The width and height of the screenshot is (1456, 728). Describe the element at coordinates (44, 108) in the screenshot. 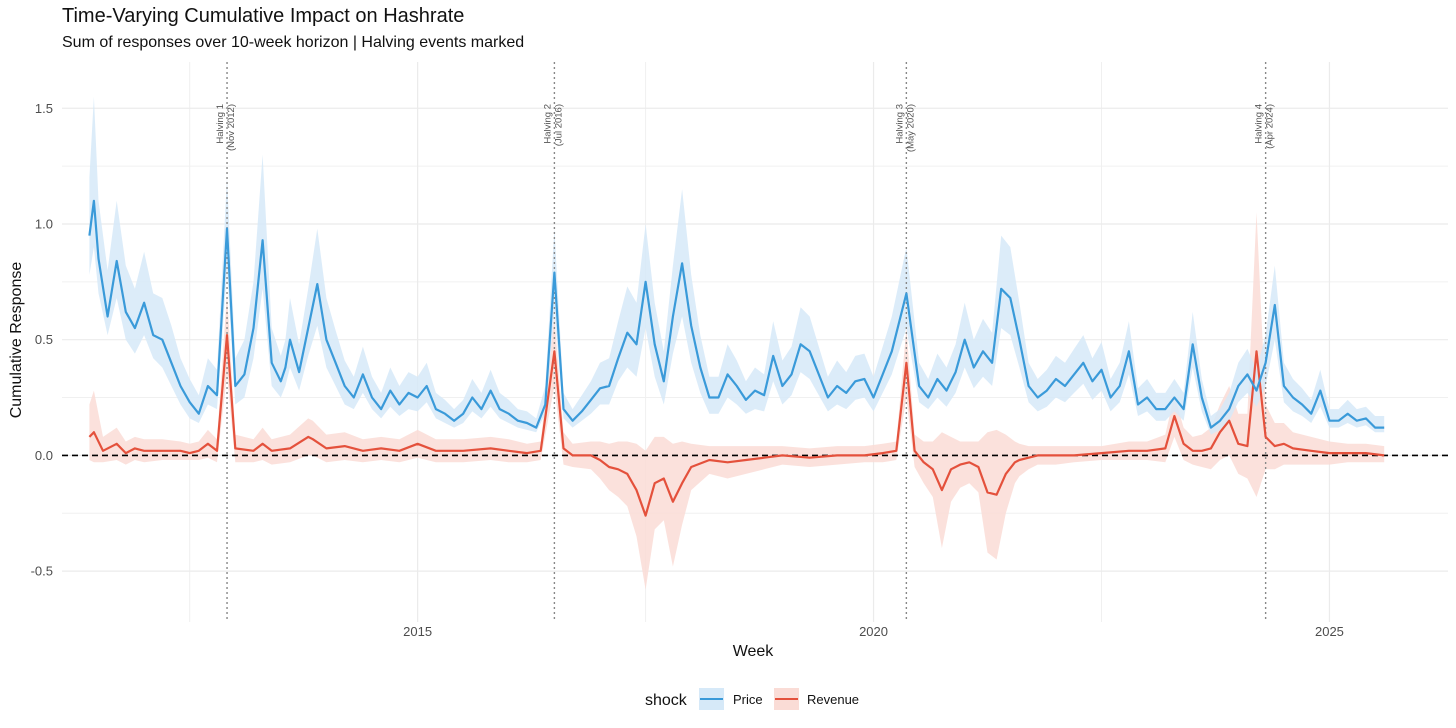

I see `y-tick-label: 1.5` at that location.